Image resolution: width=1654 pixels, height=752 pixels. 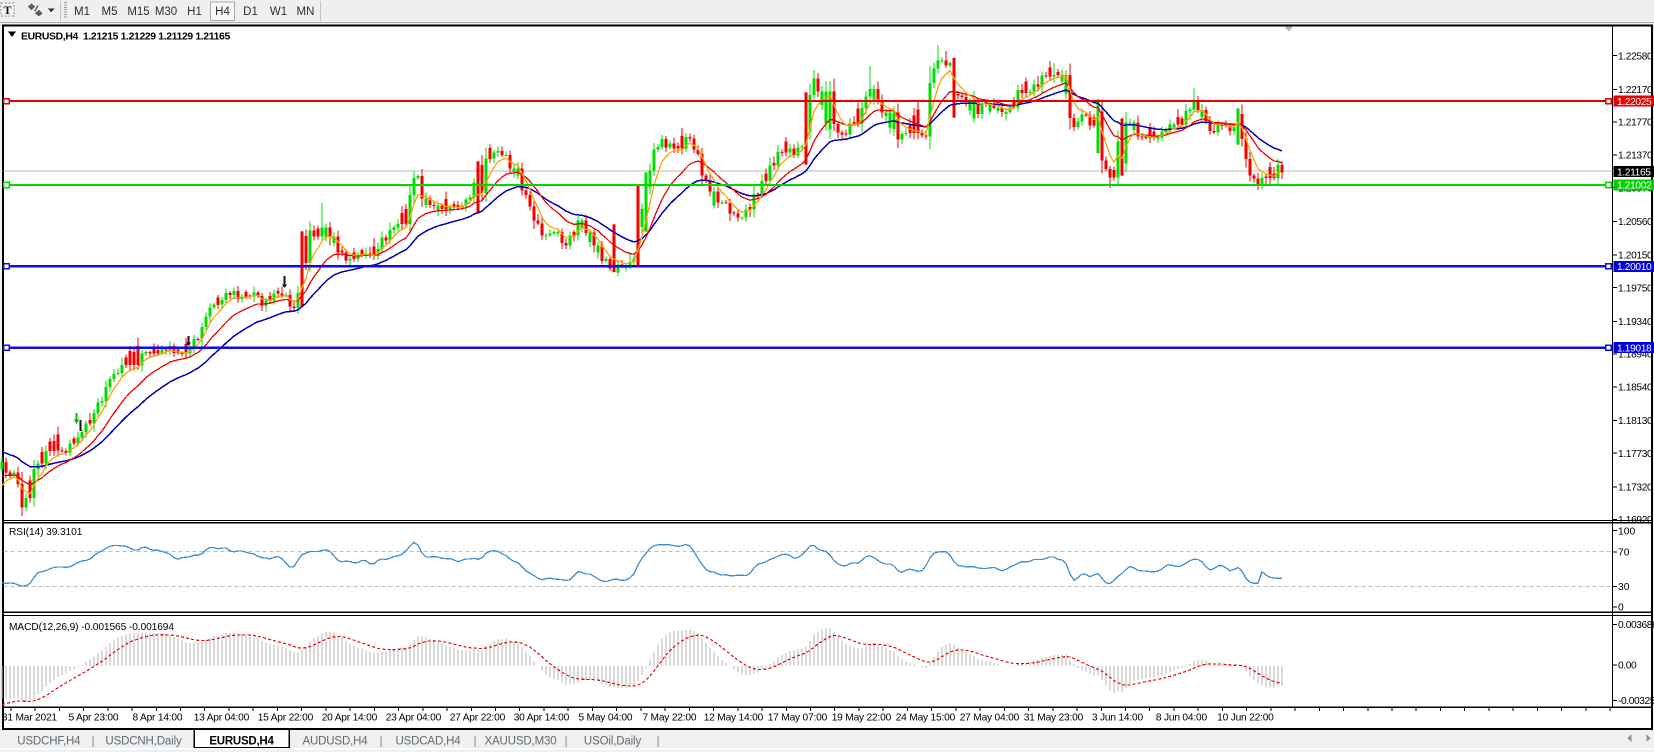 What do you see at coordinates (1635, 56) in the screenshot?
I see `svg-text: 1.22580` at bounding box center [1635, 56].